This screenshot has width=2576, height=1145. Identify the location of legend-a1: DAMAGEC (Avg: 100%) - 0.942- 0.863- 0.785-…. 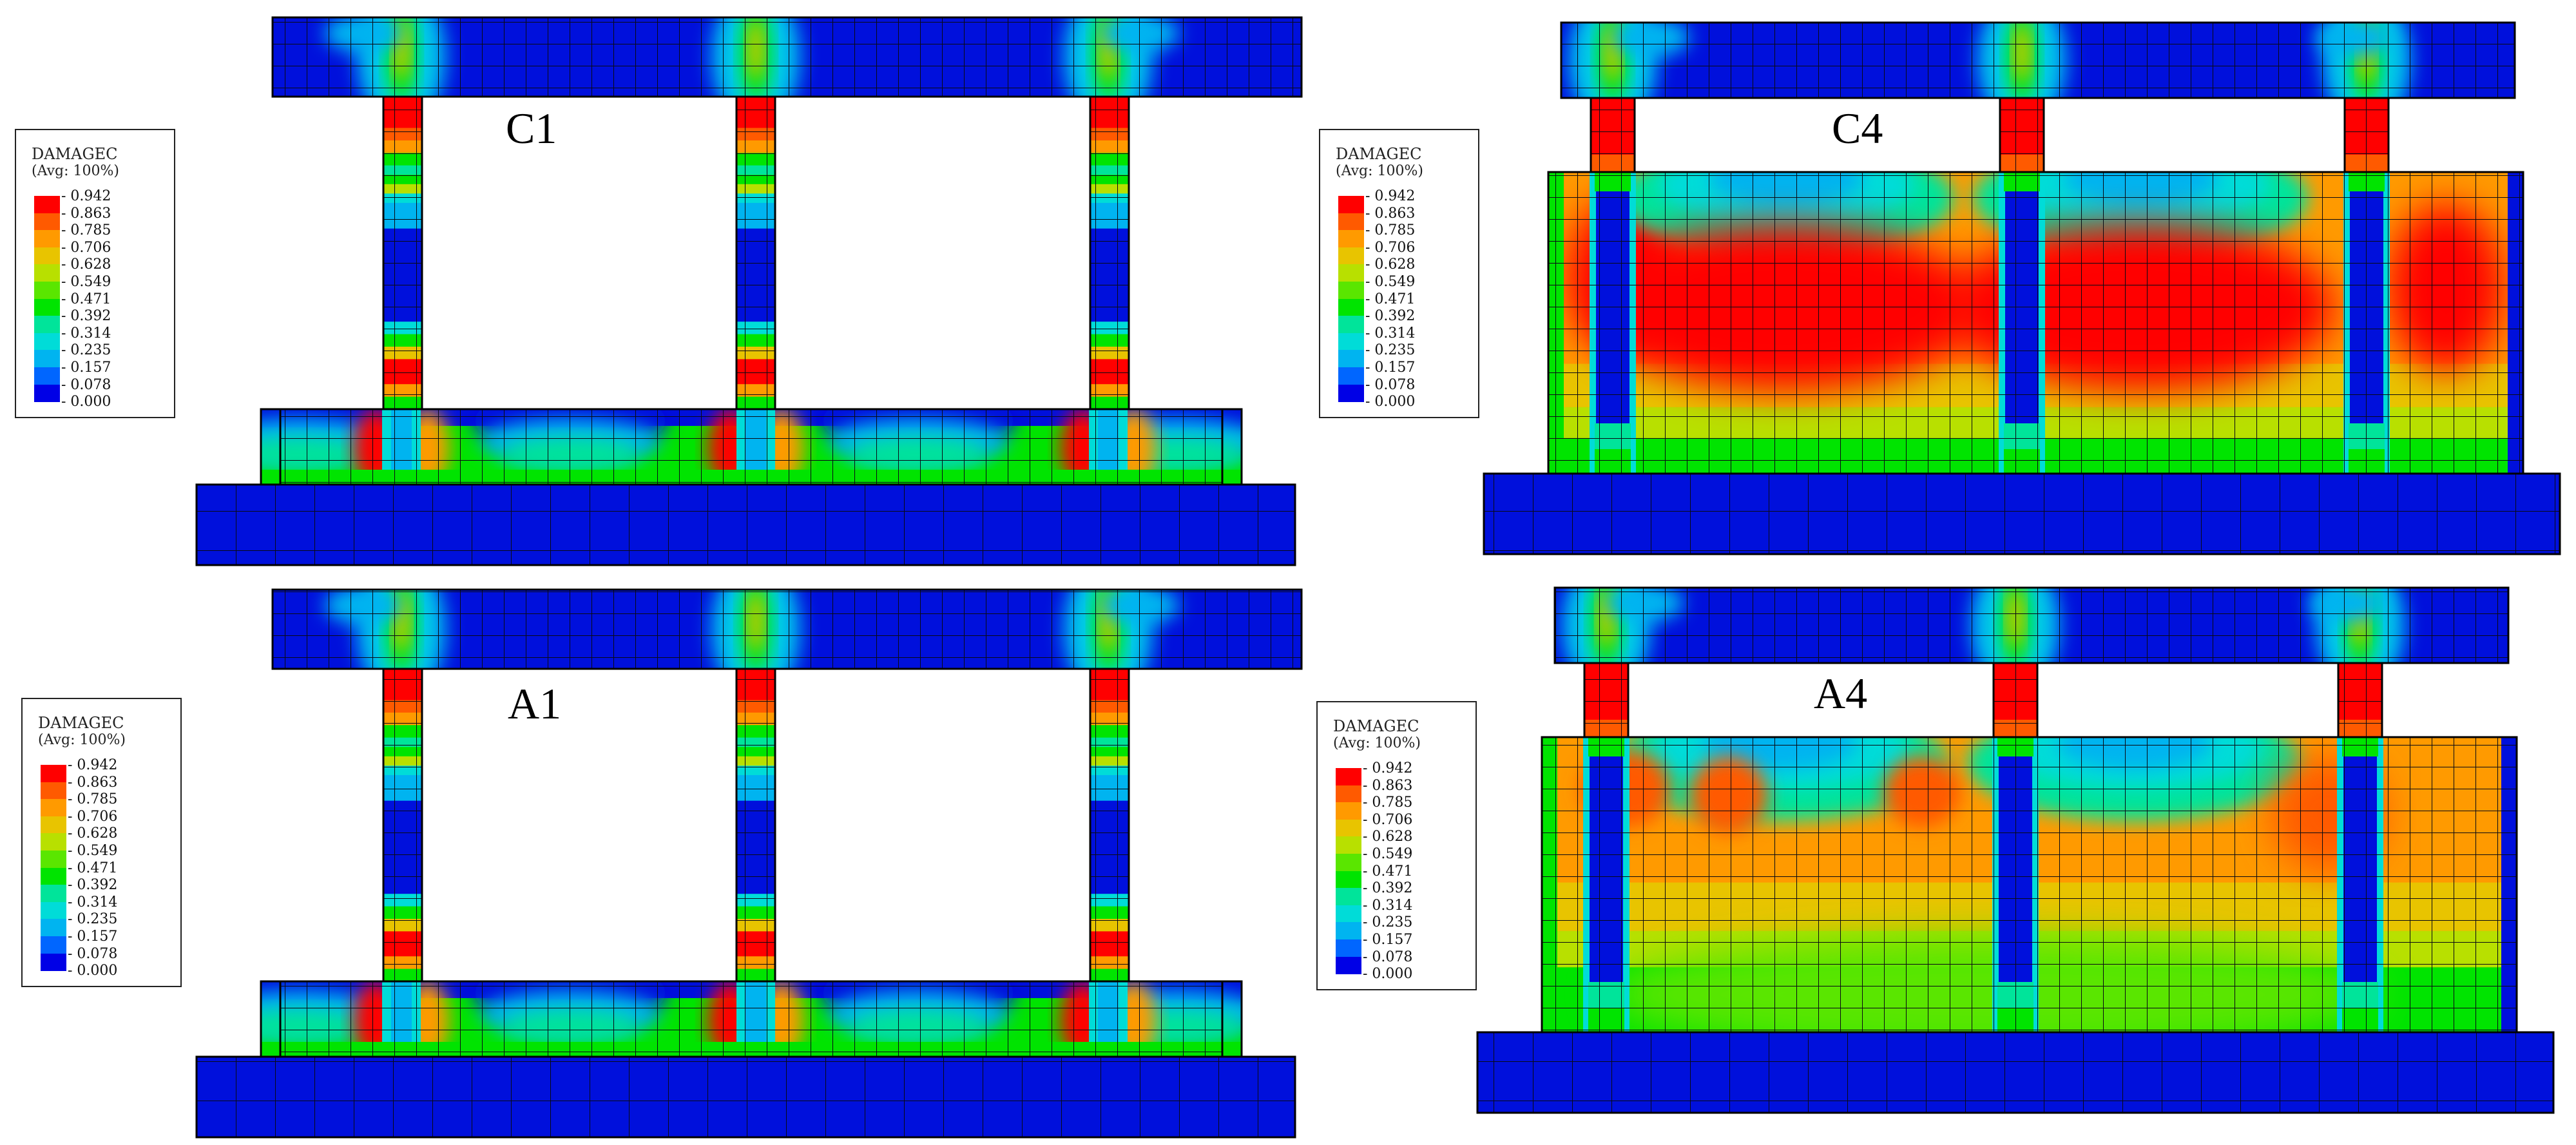
(102, 842).